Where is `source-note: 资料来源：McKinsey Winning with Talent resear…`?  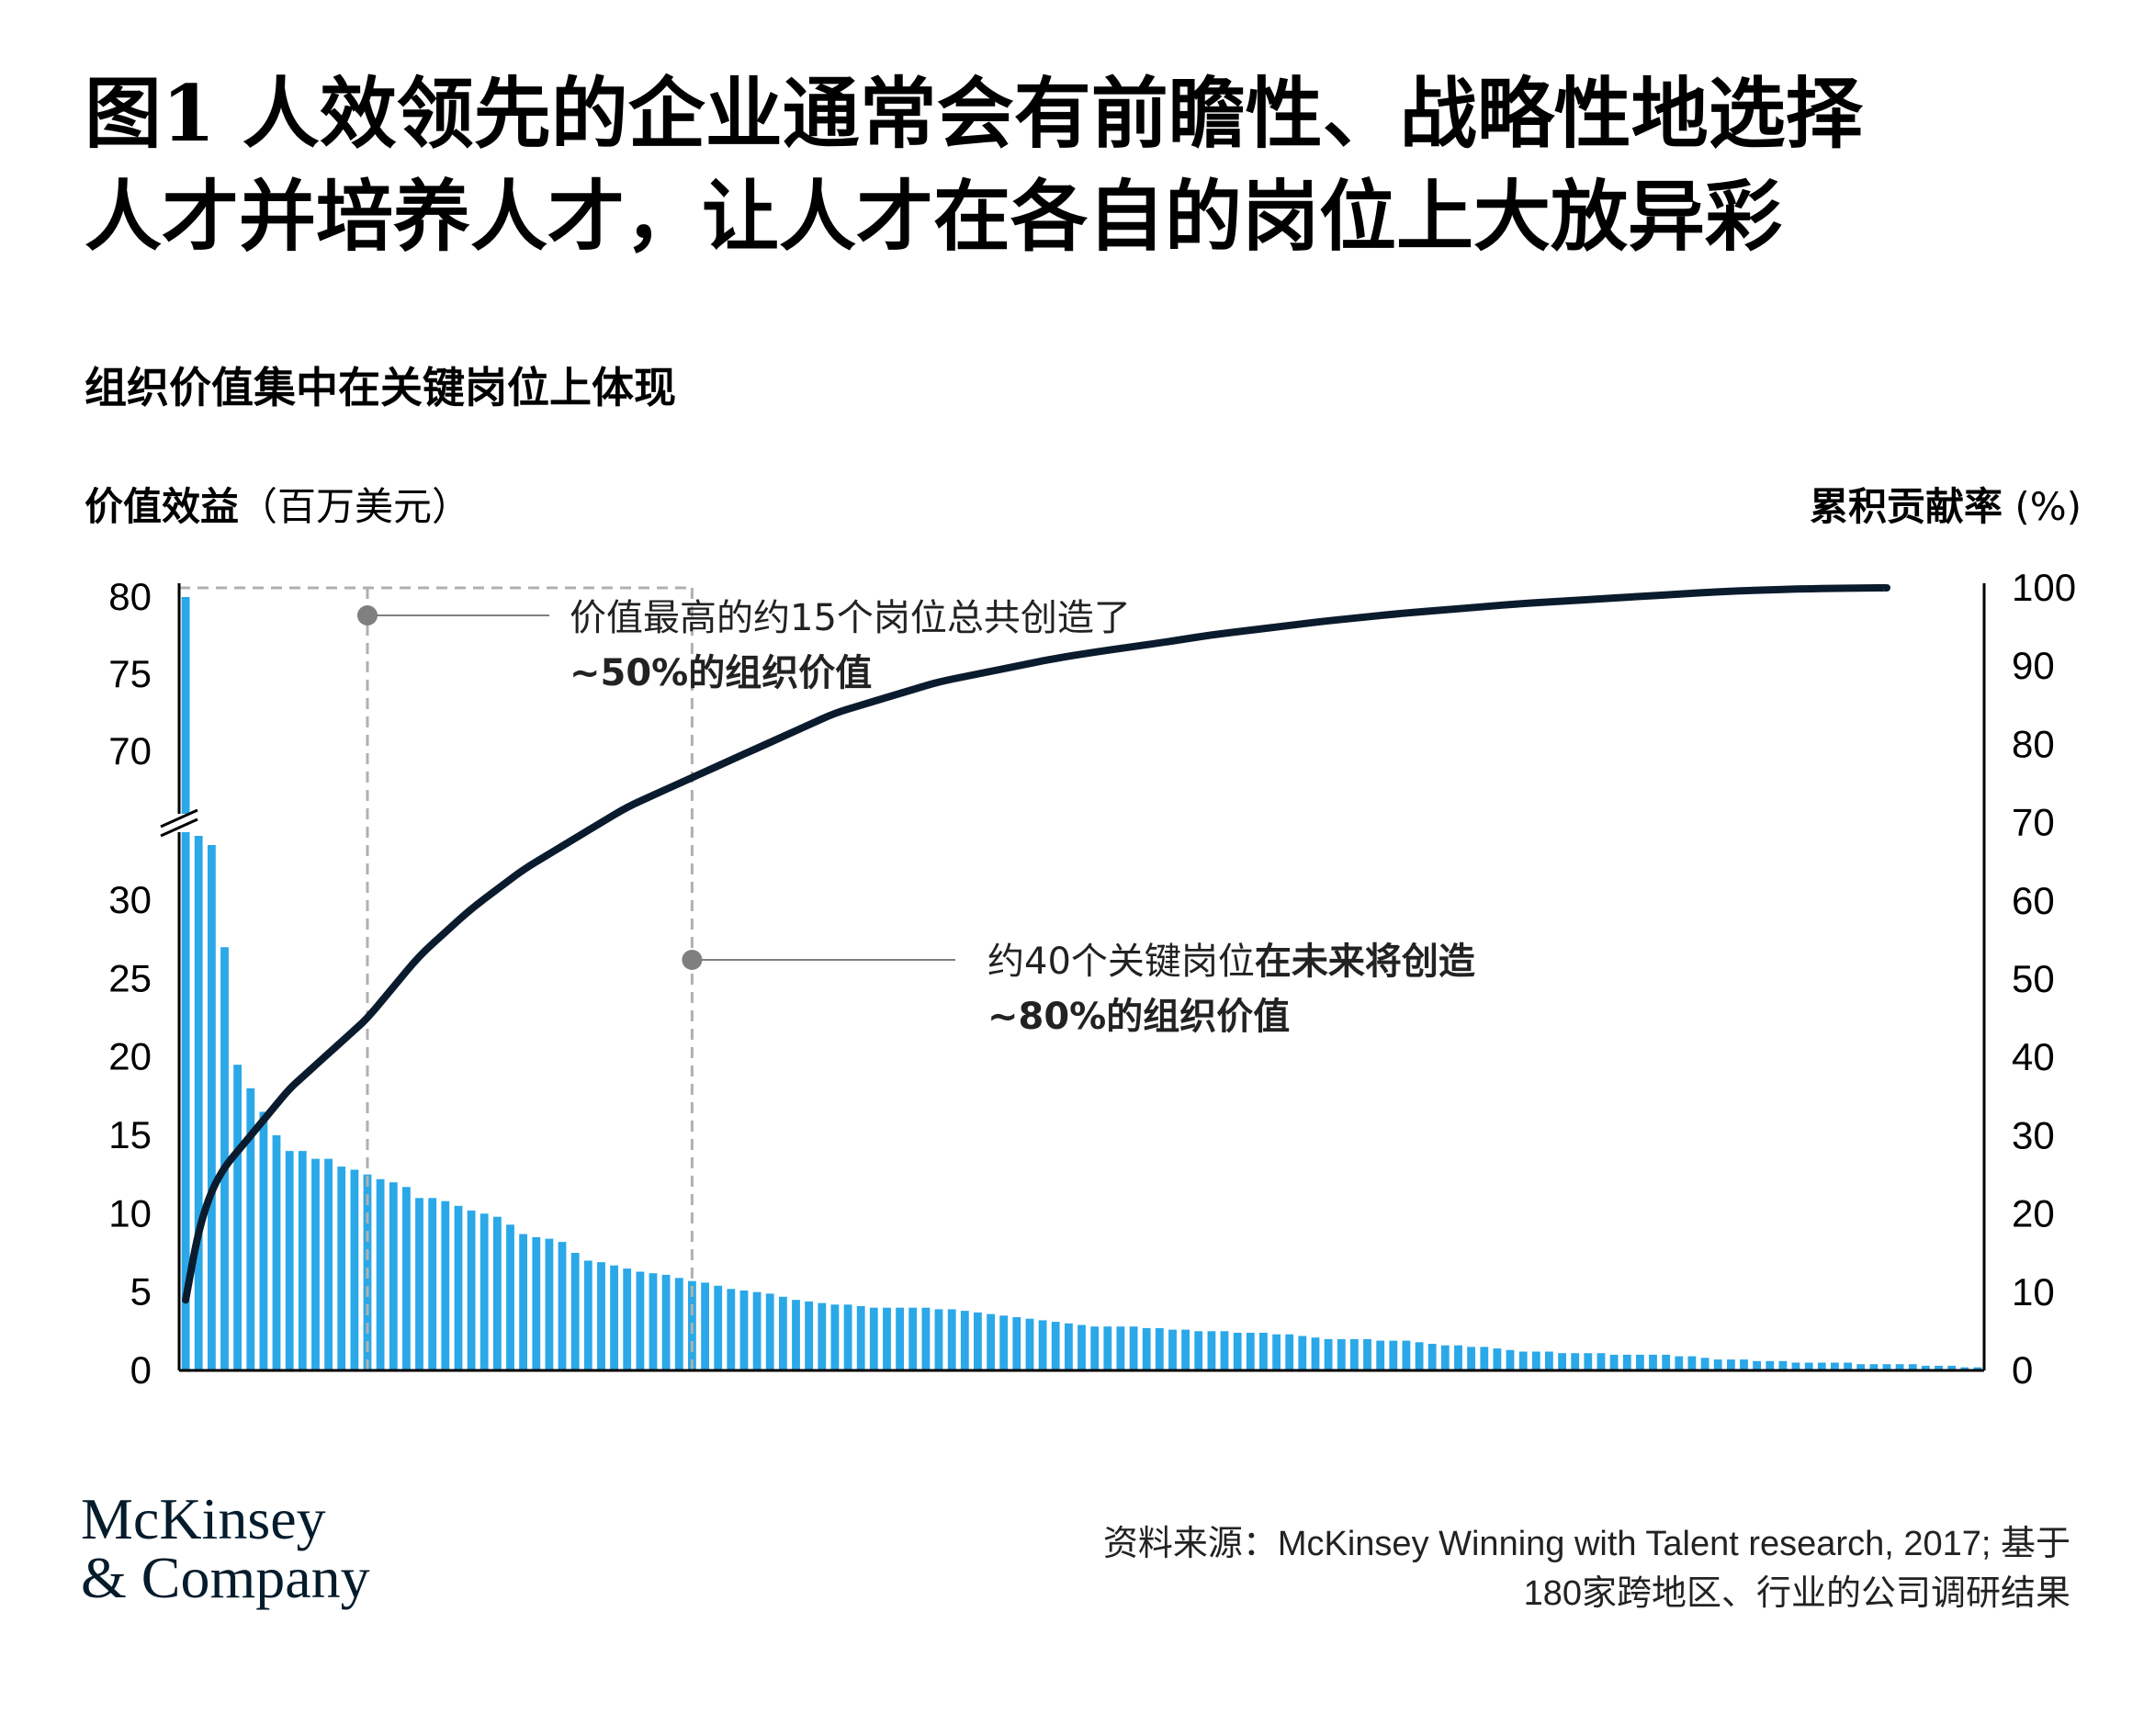 source-note: 资料来源：McKinsey Winning with Talent resear… is located at coordinates (1586, 1568).